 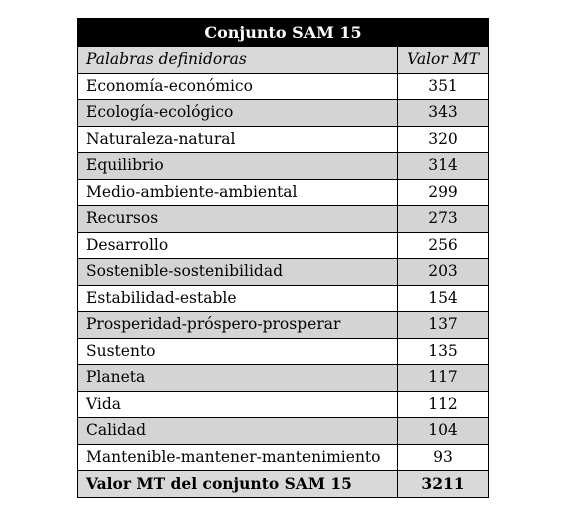 I want to click on row-word: Ecología-ecológico, so click(x=237, y=113).